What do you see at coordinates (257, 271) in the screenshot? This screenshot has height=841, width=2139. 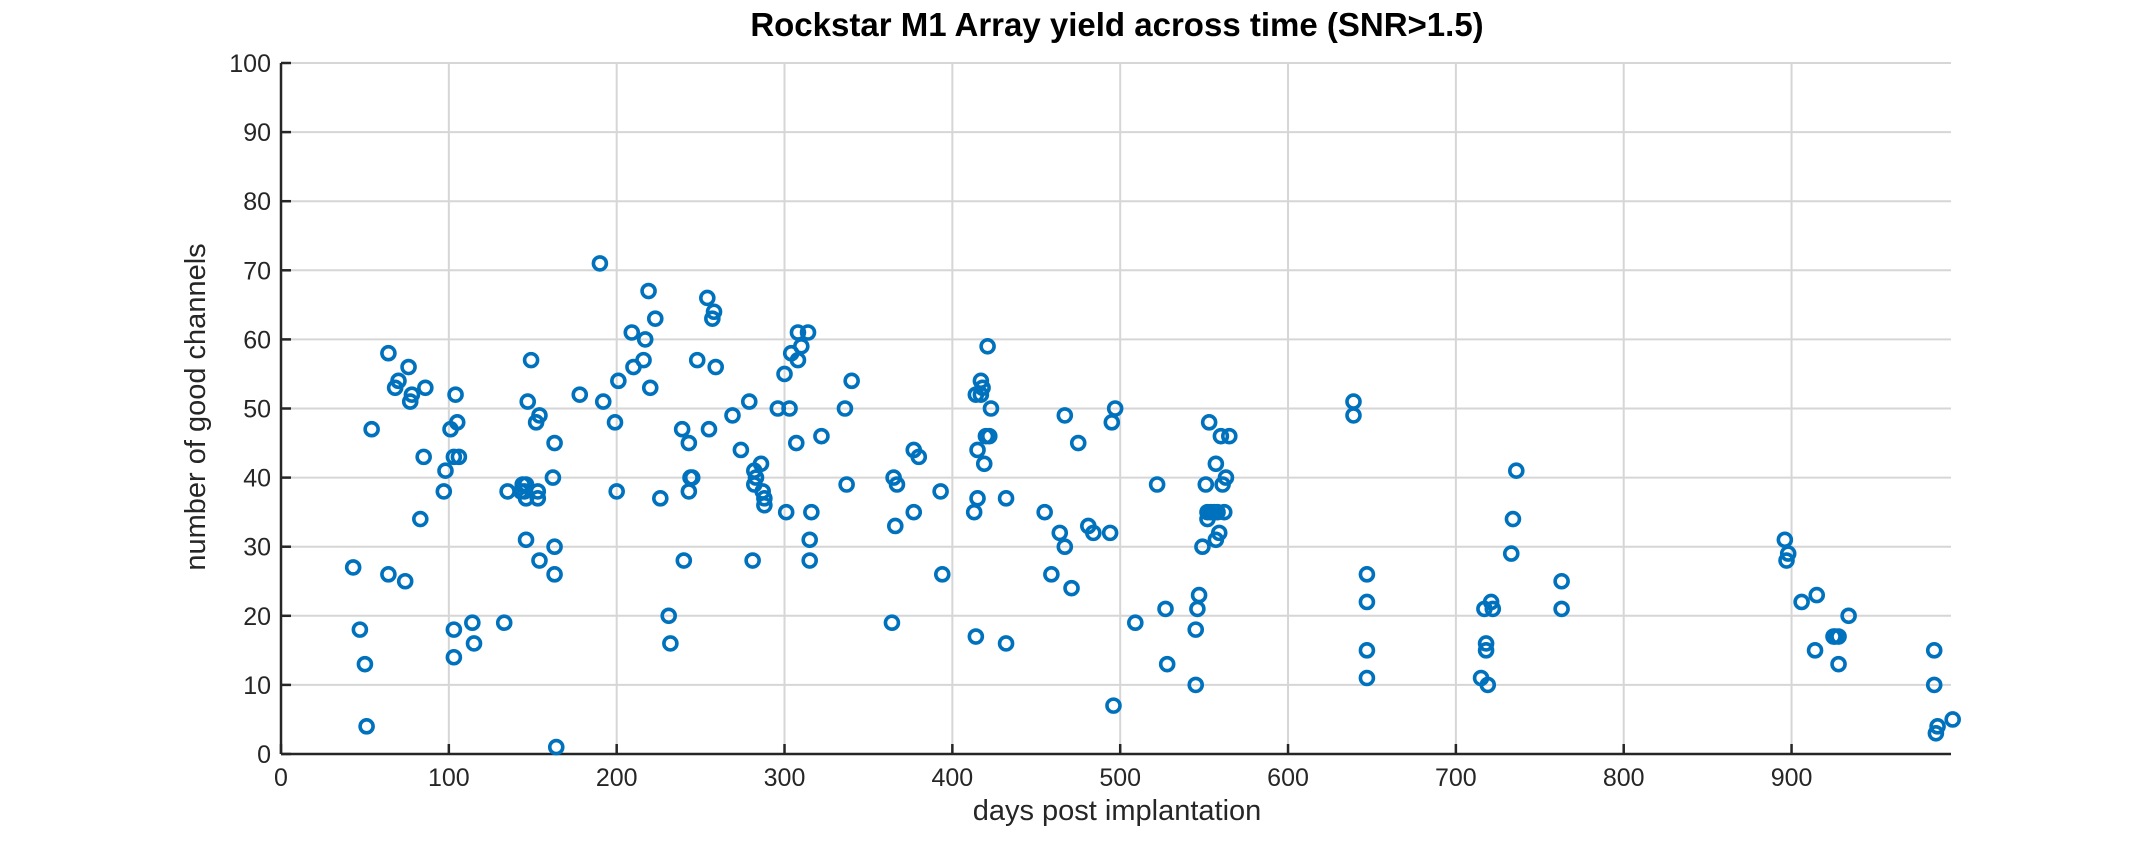 I see `y-tick-label: 70` at bounding box center [257, 271].